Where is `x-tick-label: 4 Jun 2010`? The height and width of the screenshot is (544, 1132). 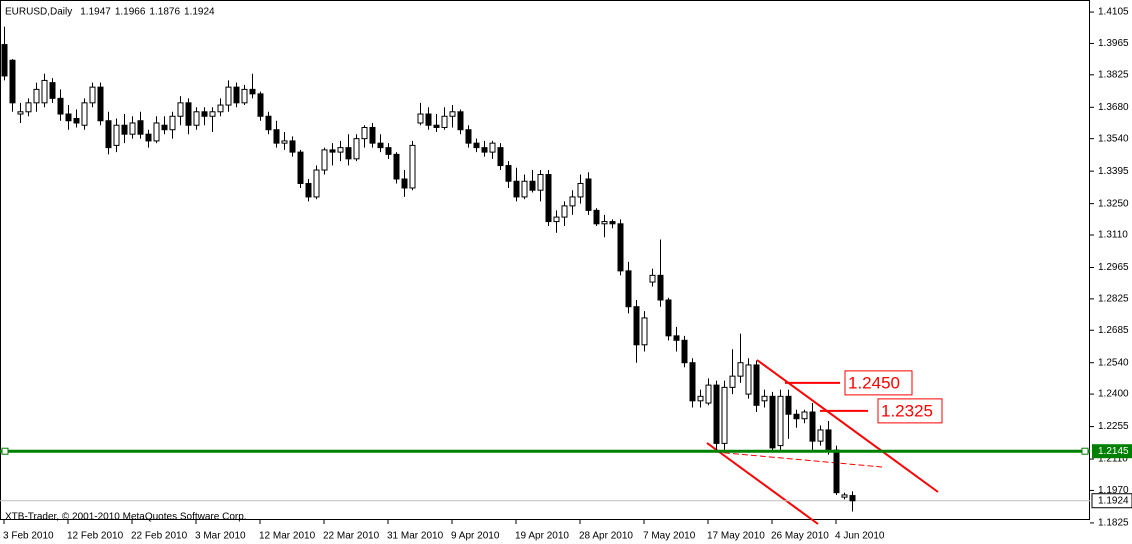 x-tick-label: 4 Jun 2010 is located at coordinates (860, 536).